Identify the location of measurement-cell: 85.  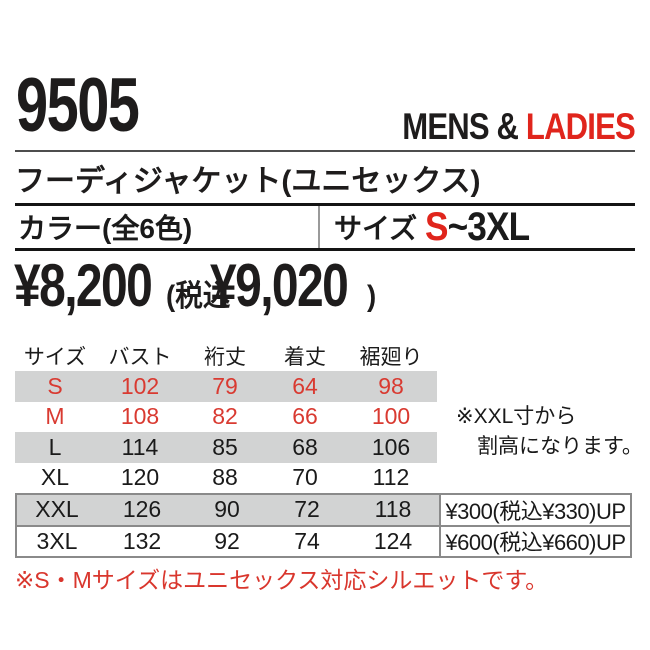
(225, 447).